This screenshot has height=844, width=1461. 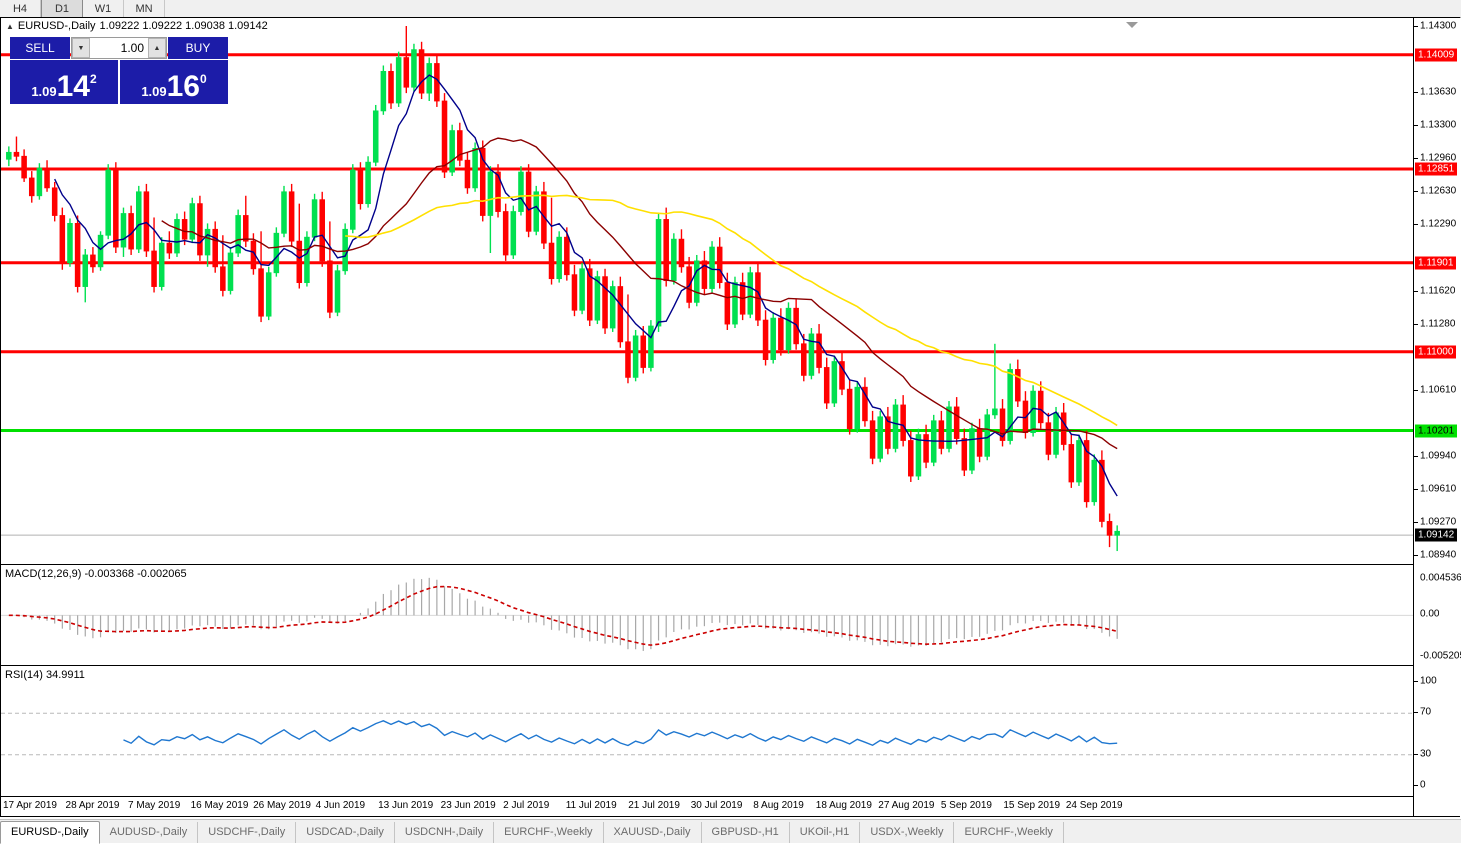 What do you see at coordinates (825, 832) in the screenshot?
I see `chart-tab-8: UKOil-,H1` at bounding box center [825, 832].